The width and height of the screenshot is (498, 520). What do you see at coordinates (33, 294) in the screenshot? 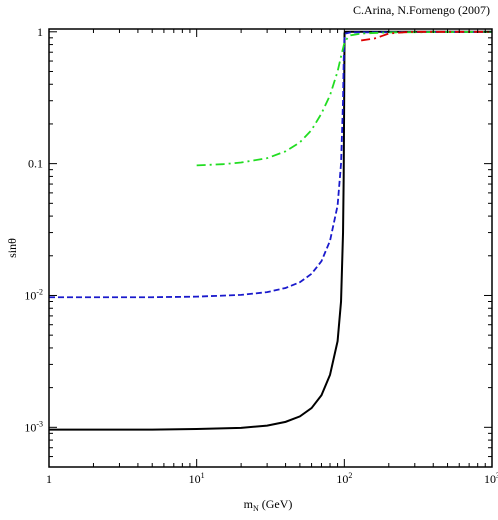
I see `y-tick-label: 10⁻²` at bounding box center [33, 294].